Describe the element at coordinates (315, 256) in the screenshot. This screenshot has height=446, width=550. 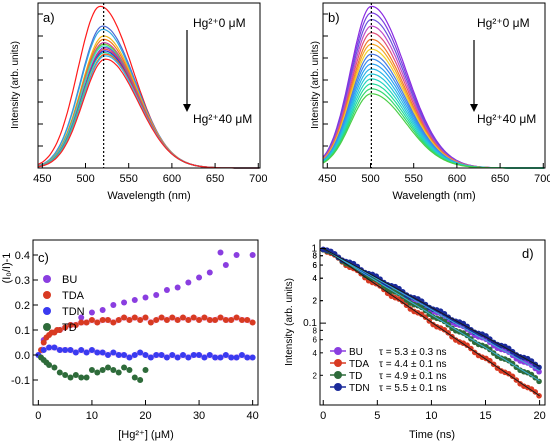
I see `panel-d-ytick-label: 8` at that location.